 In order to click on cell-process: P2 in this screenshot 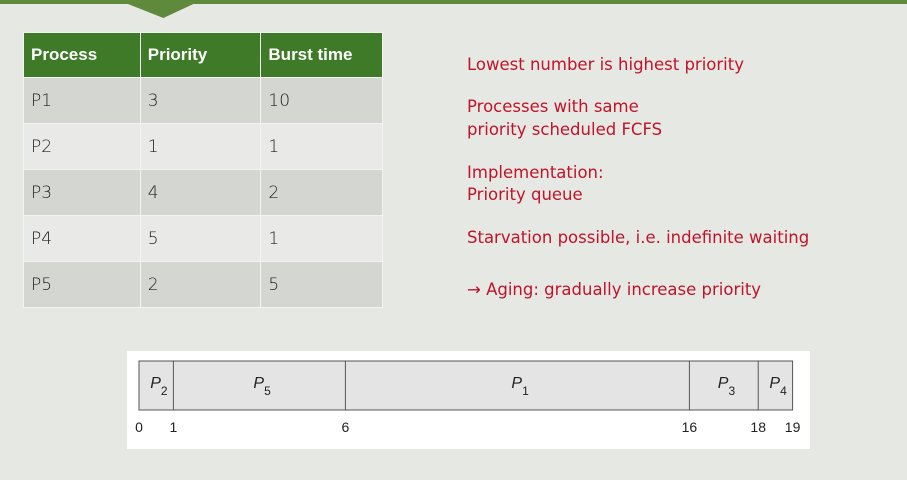, I will do `click(82, 146)`.